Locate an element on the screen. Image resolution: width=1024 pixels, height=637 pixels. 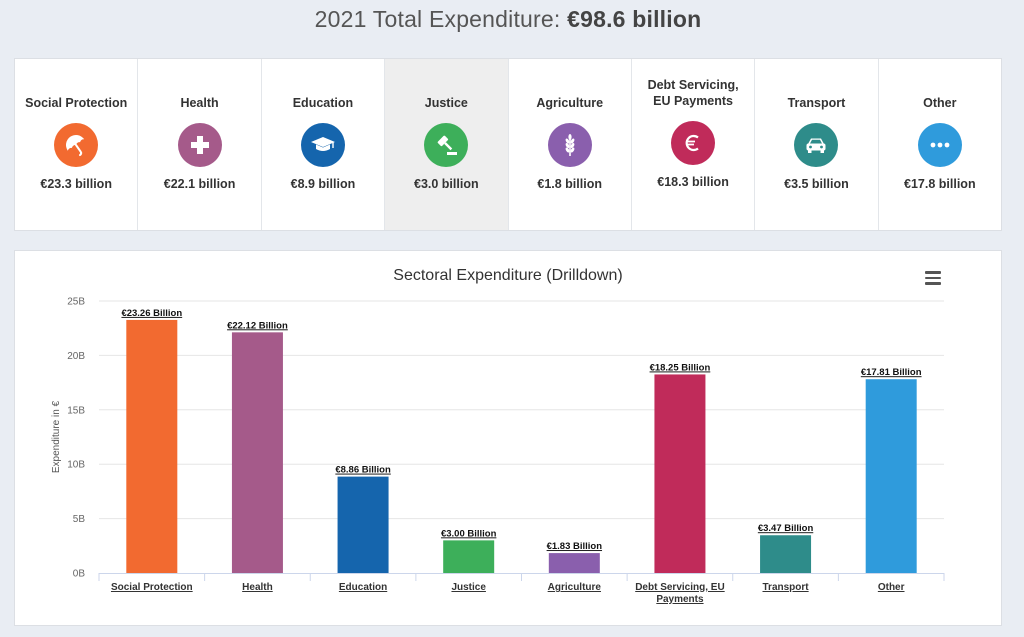
chart-menu-button is located at coordinates (933, 278).